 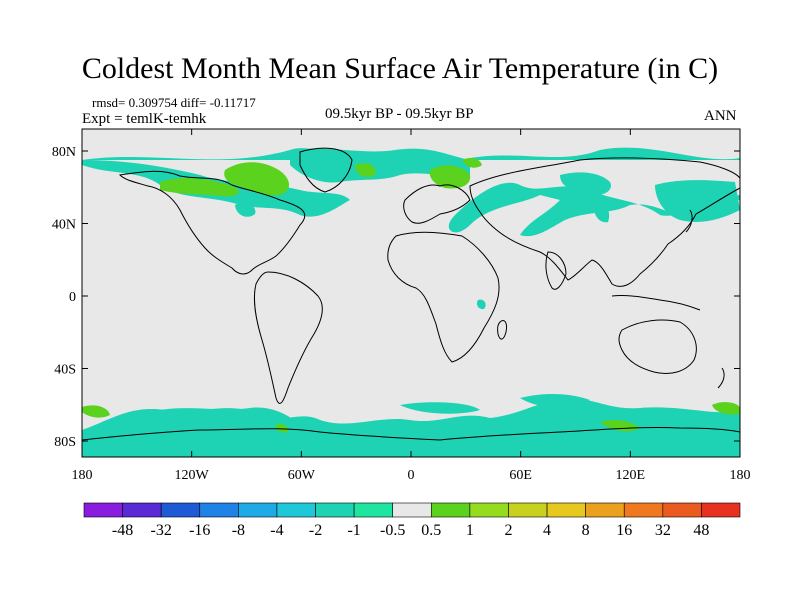 I want to click on lat-tick-label: 40N, so click(x=64, y=225).